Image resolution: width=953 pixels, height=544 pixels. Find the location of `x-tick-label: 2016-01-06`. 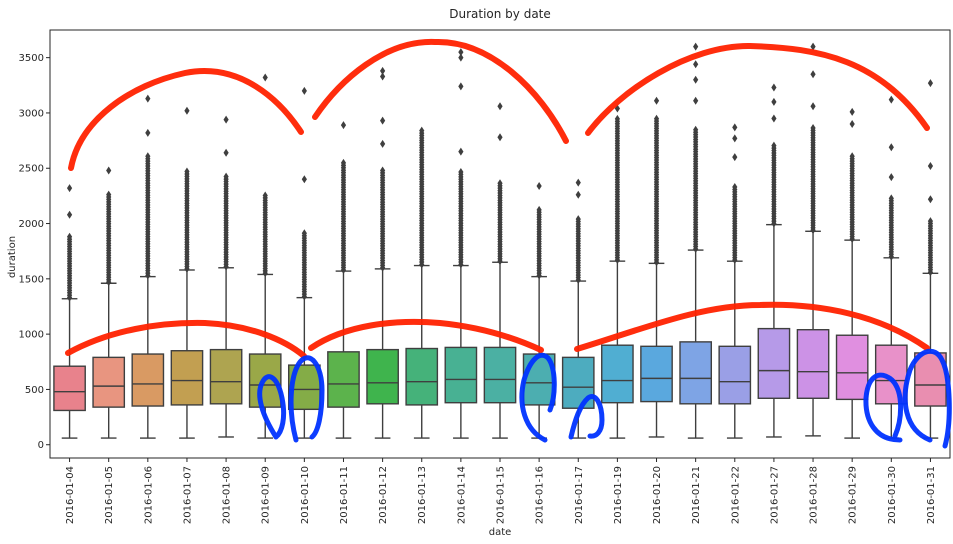

x-tick-label: 2016-01-06 is located at coordinates (148, 495).